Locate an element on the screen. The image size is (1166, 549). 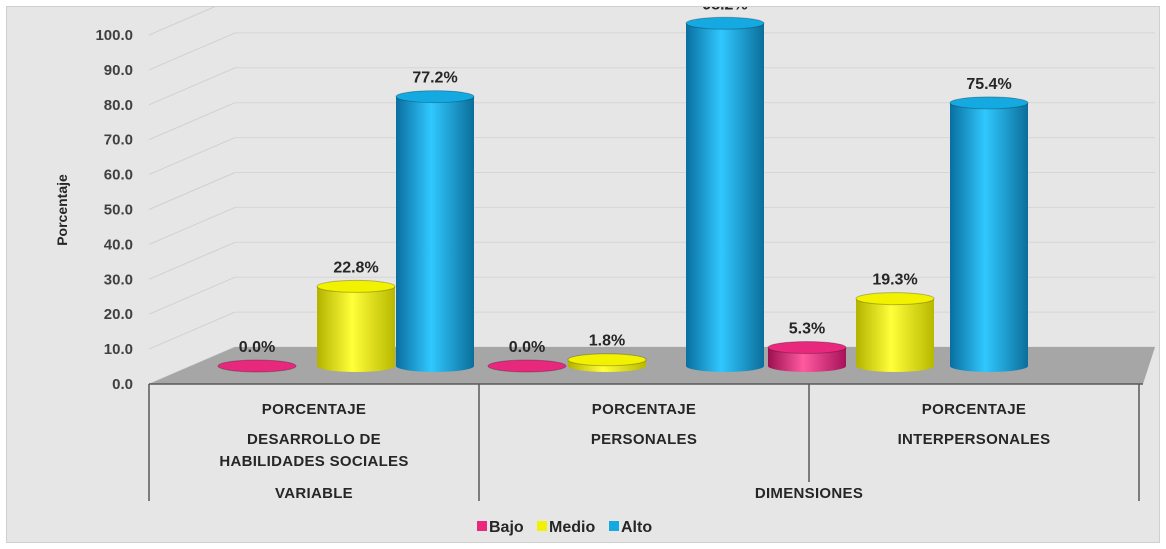
group-label: DIMENSIONES is located at coordinates (809, 493).